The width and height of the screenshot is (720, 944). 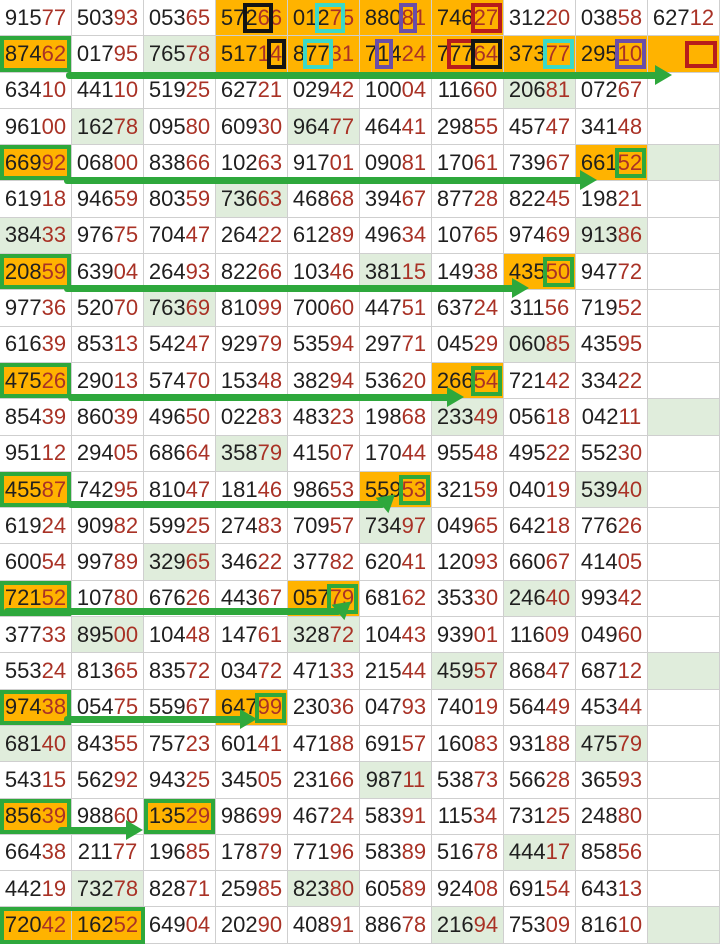 What do you see at coordinates (612, 236) in the screenshot?
I see `table-cell: 913 86` at bounding box center [612, 236].